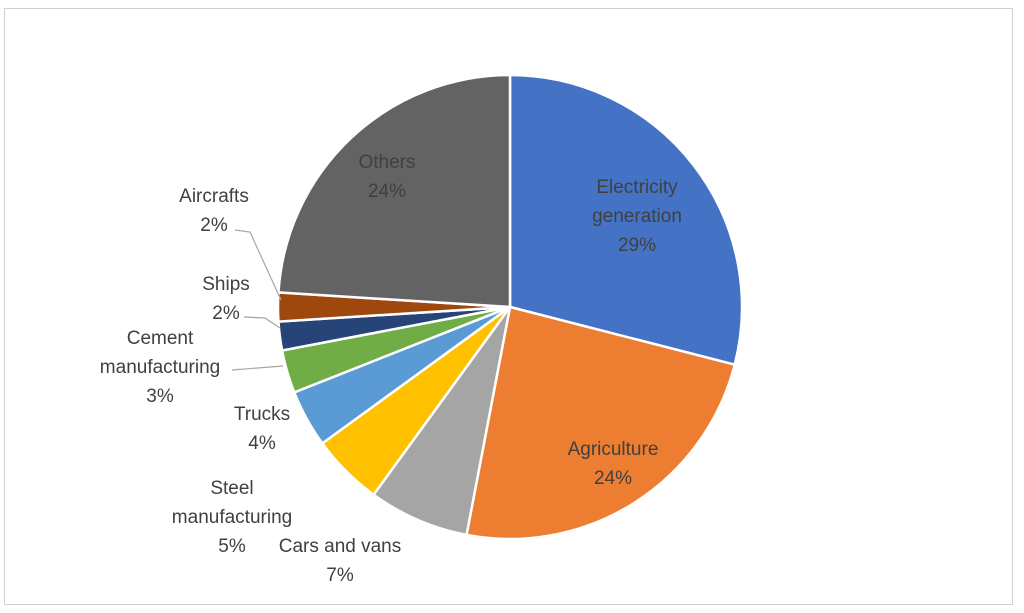  I want to click on pie-slice-electricity-generation, so click(626, 220).